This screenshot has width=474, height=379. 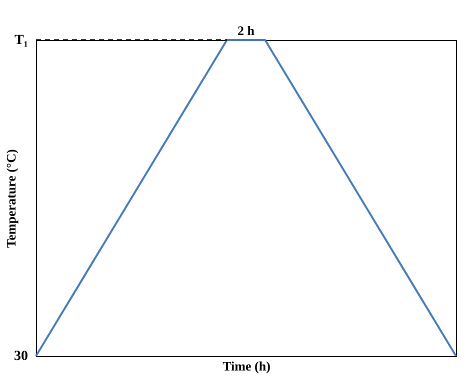 What do you see at coordinates (247, 30) in the screenshot?
I see `text: 2 h` at bounding box center [247, 30].